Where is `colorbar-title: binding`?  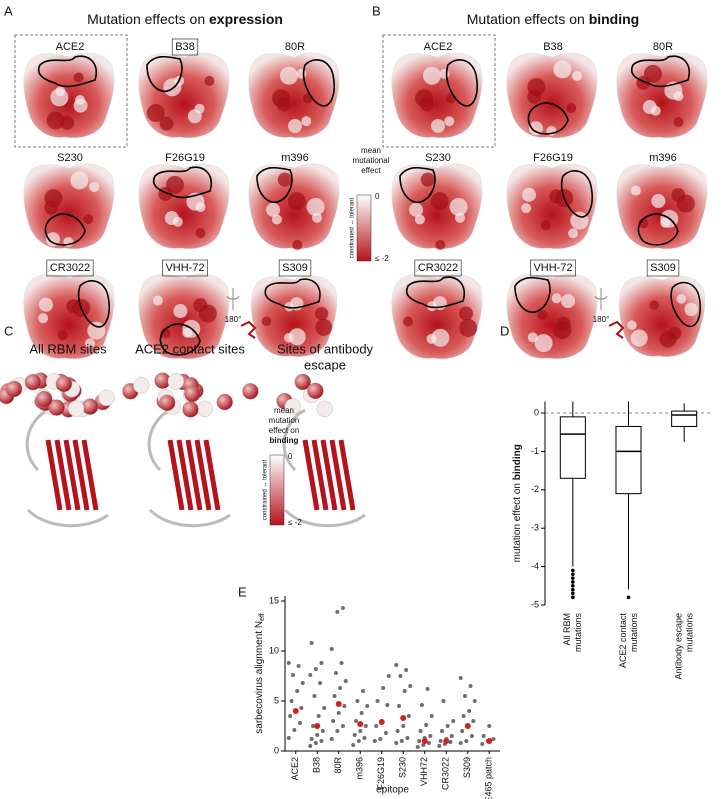
colorbar-title: binding is located at coordinates (284, 440).